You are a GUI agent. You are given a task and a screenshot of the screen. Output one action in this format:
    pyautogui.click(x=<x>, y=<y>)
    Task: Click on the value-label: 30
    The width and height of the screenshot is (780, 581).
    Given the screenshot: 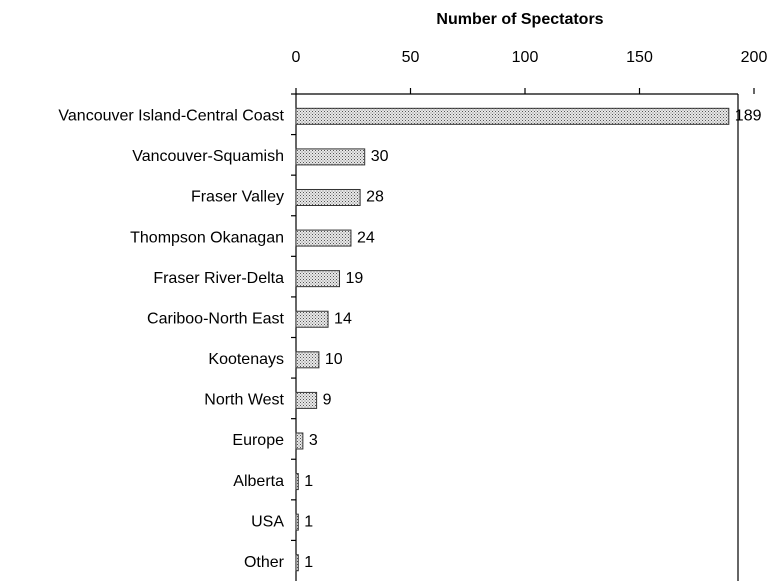 What is the action you would take?
    pyautogui.click(x=380, y=156)
    